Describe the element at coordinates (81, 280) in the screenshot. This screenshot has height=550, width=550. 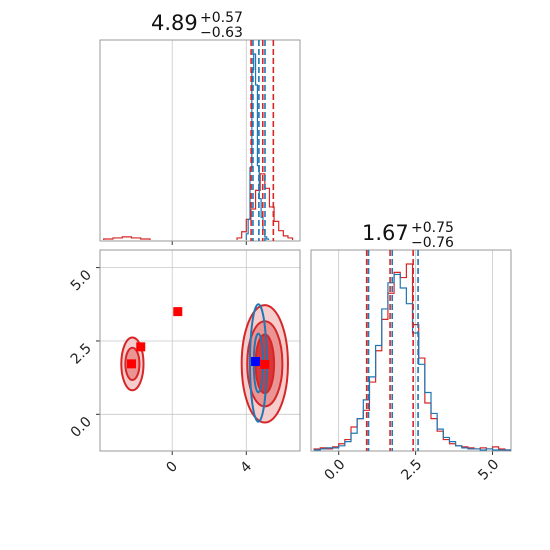
I see `panel-3-y-tick-label-2: 5.0` at that location.